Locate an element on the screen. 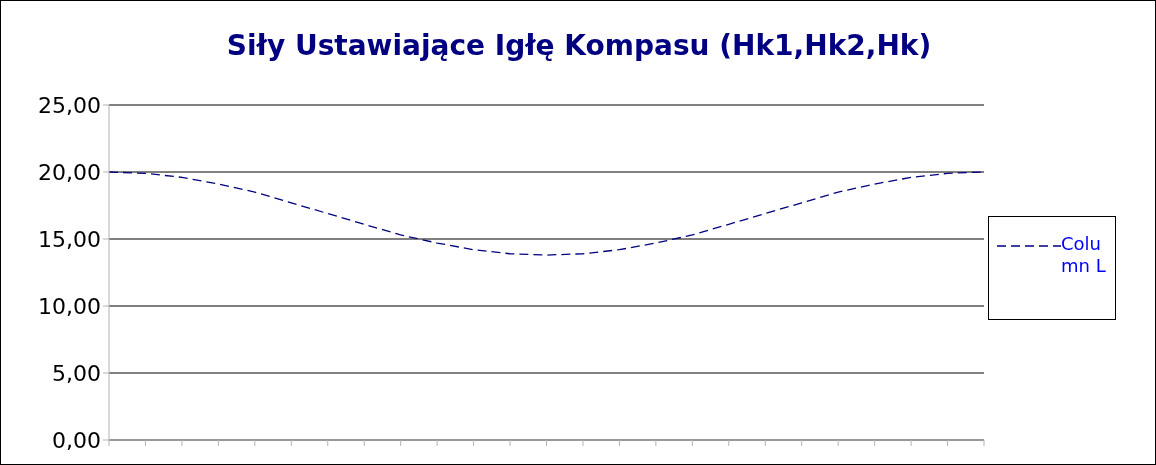 The image size is (1156, 465). y-tick-label: 10,00 is located at coordinates (69, 306).